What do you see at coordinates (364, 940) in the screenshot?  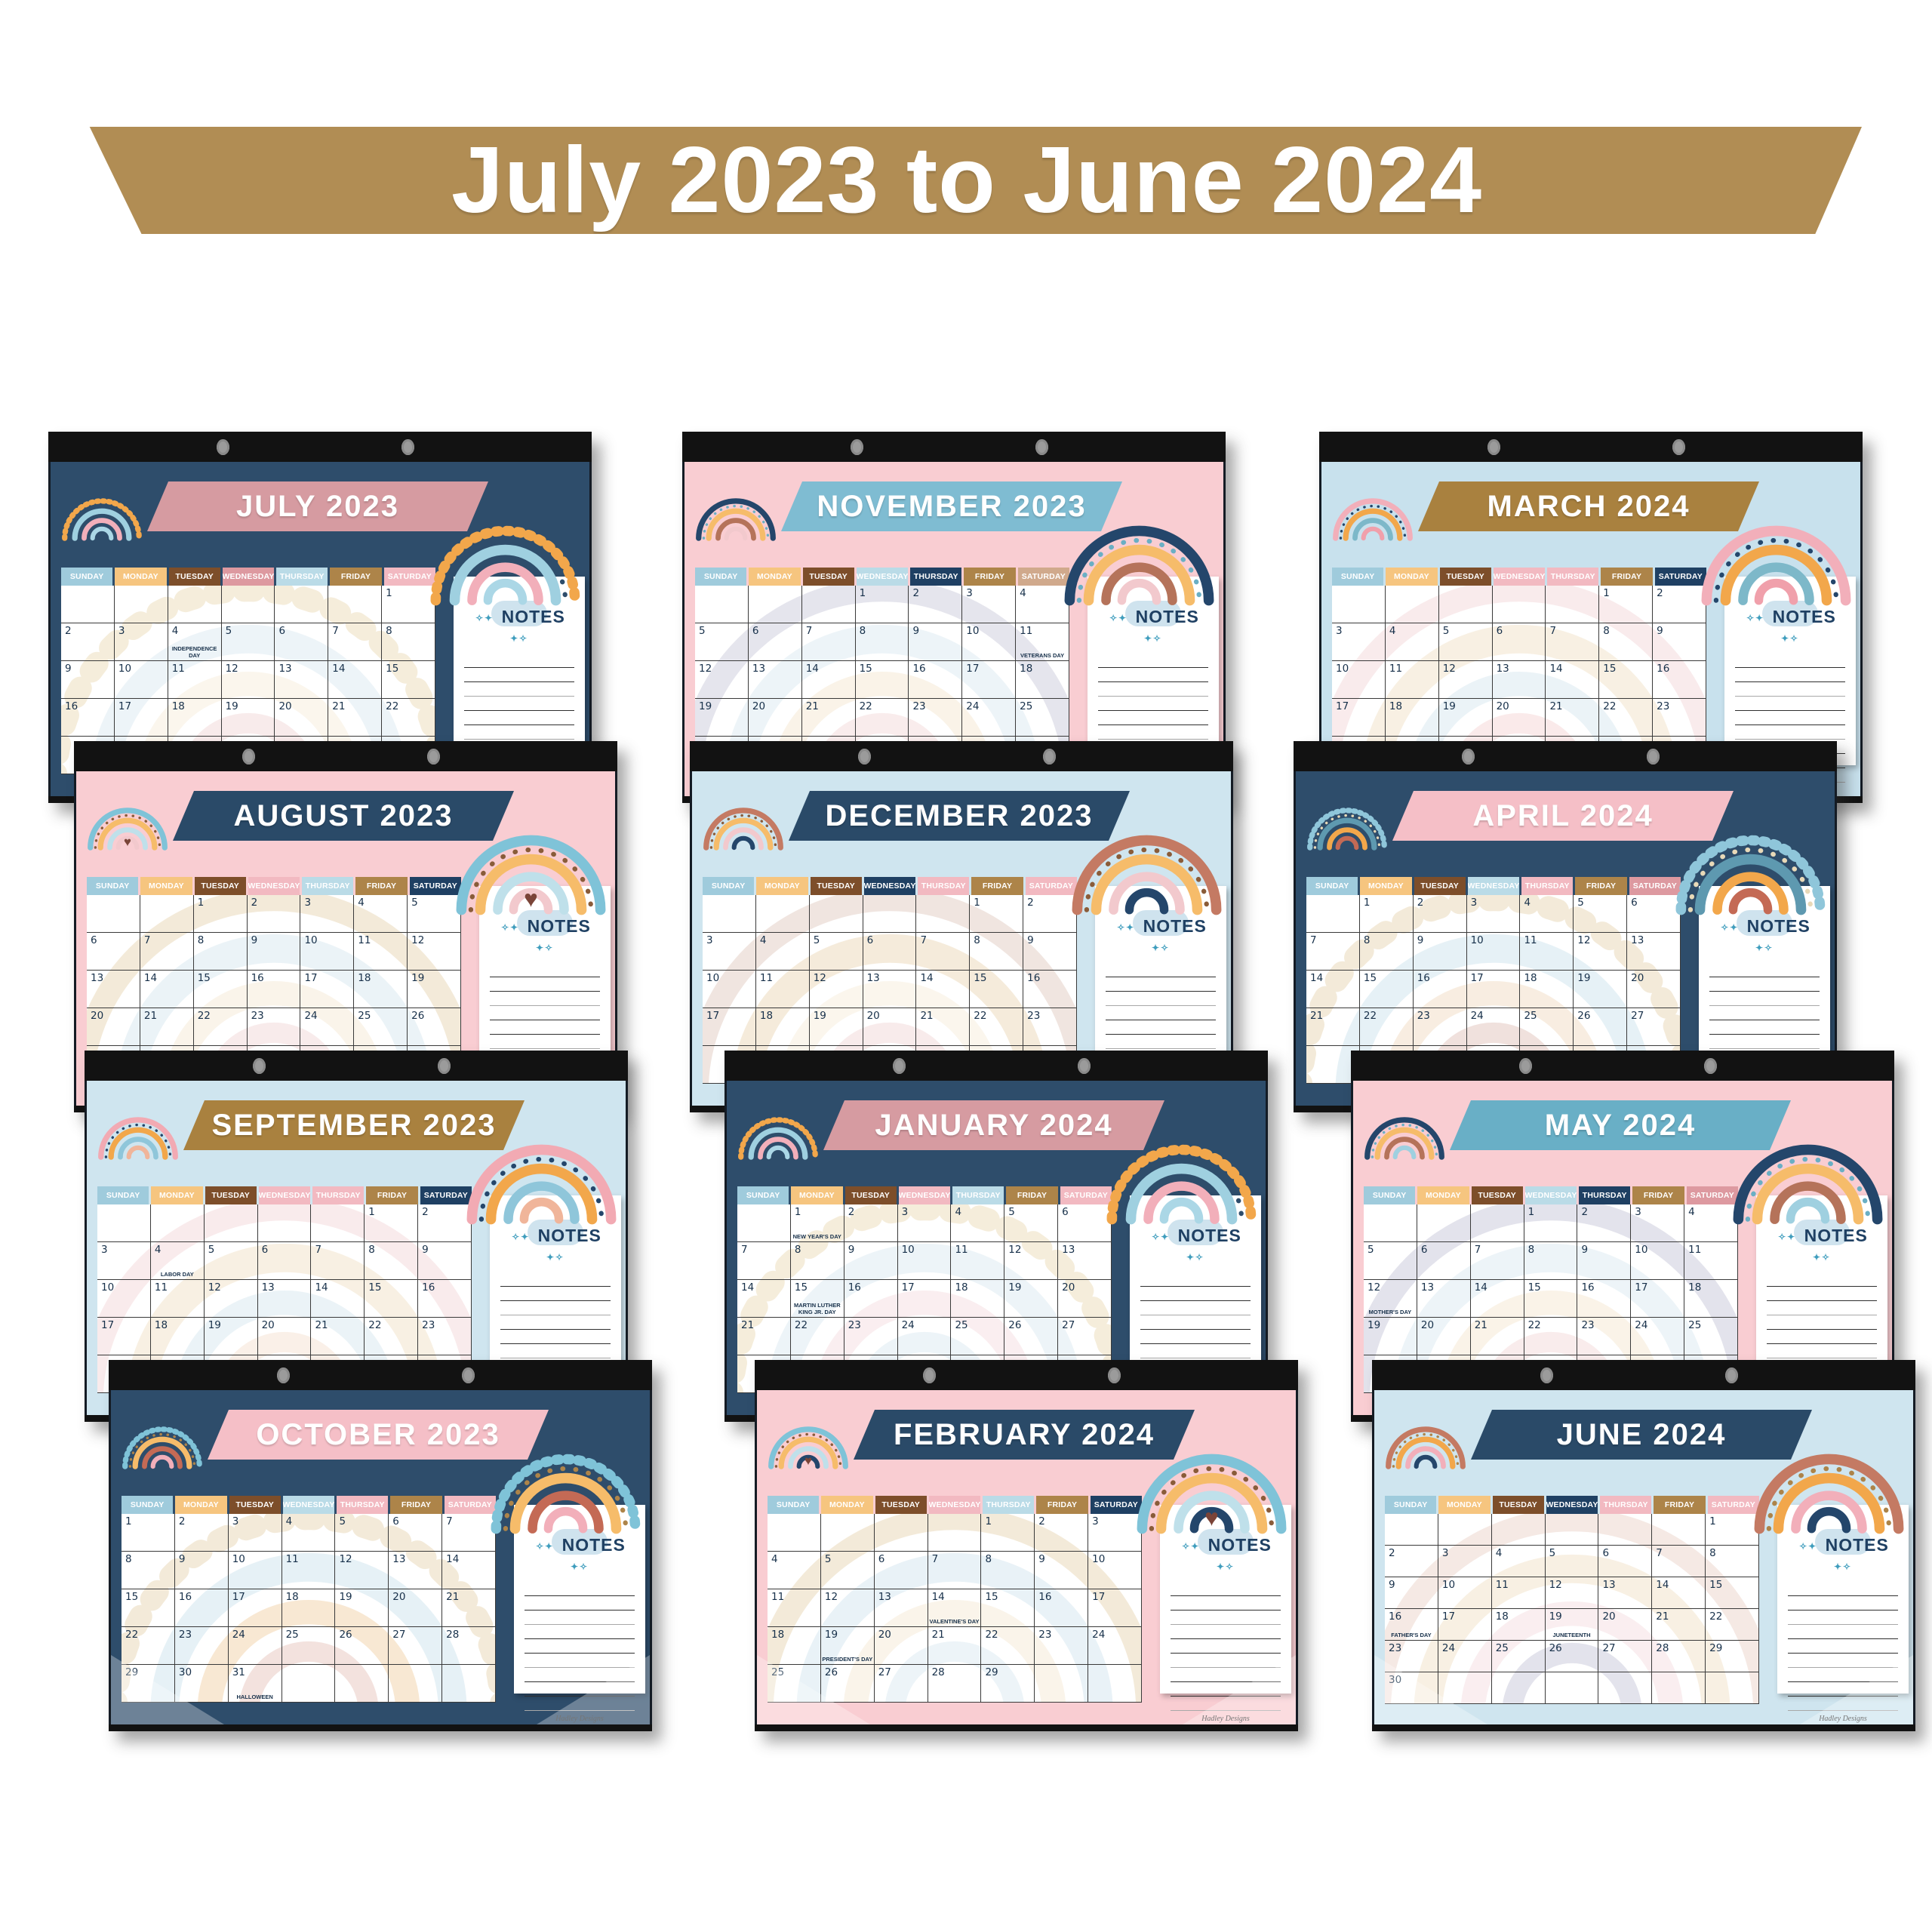 I see `date-number: 11` at bounding box center [364, 940].